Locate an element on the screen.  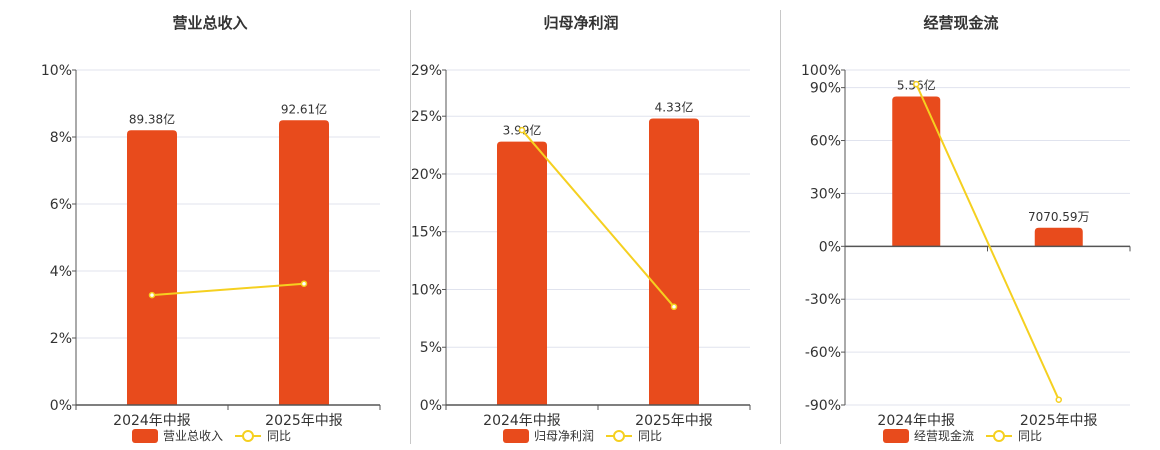
y-tick-label: 100% is located at coordinates (821, 71).